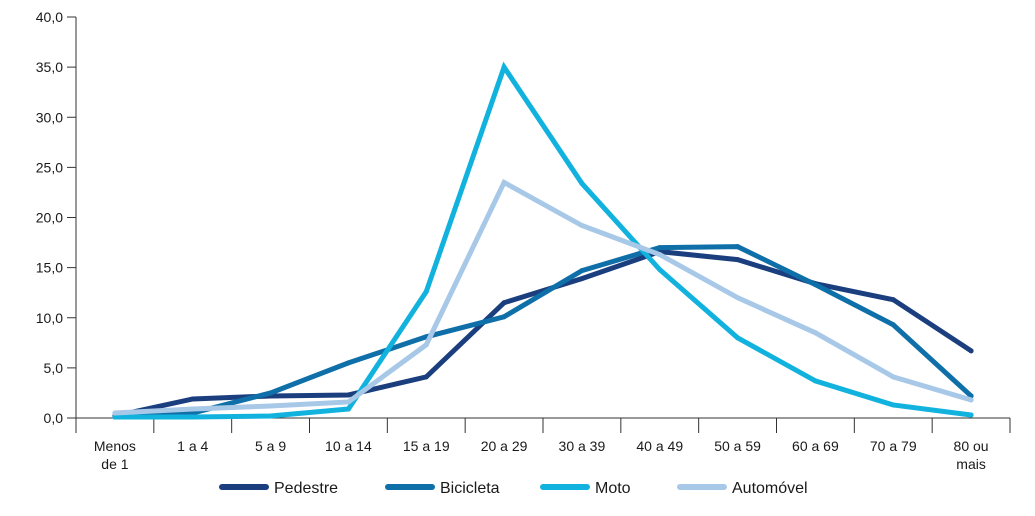 Image resolution: width=1035 pixels, height=516 pixels. I want to click on x-tick-label: 70 a 79, so click(893, 446).